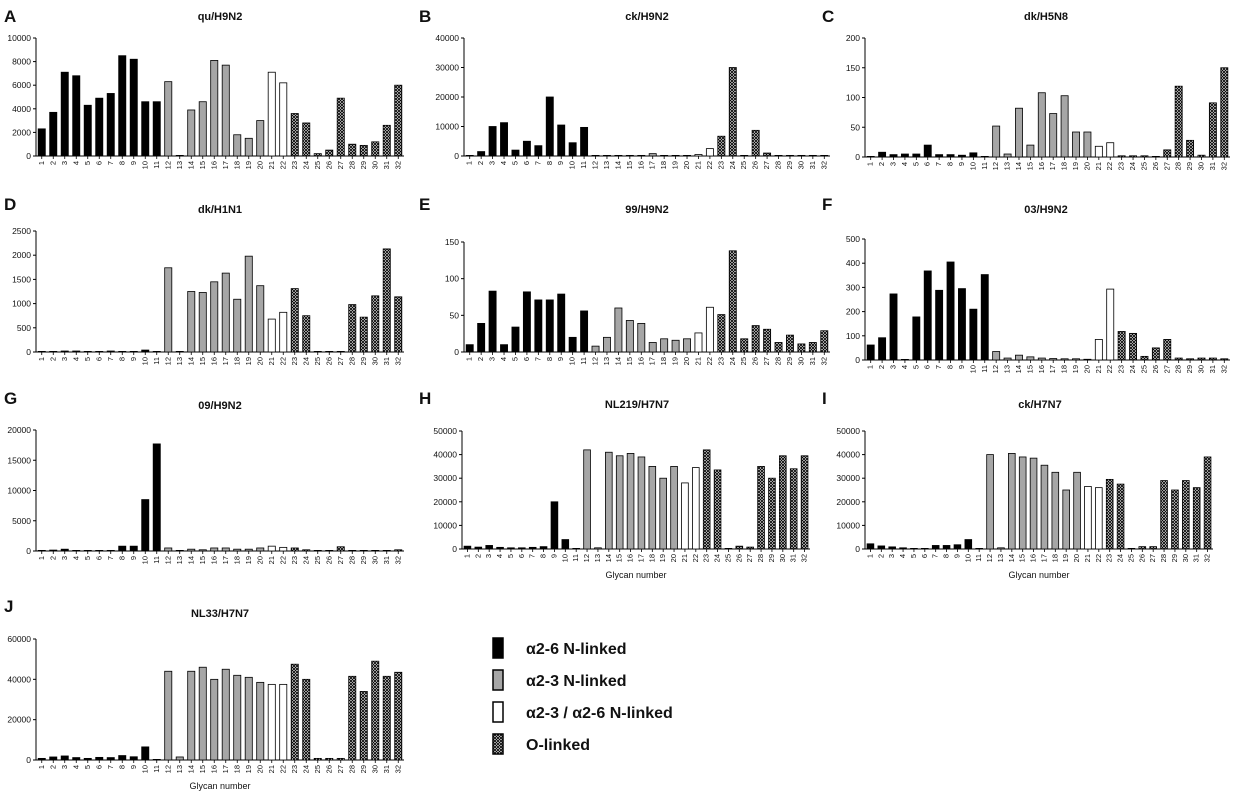 This screenshot has width=1235, height=800. What do you see at coordinates (305, 165) in the screenshot?
I see `x-tick-label: 24` at bounding box center [305, 165].